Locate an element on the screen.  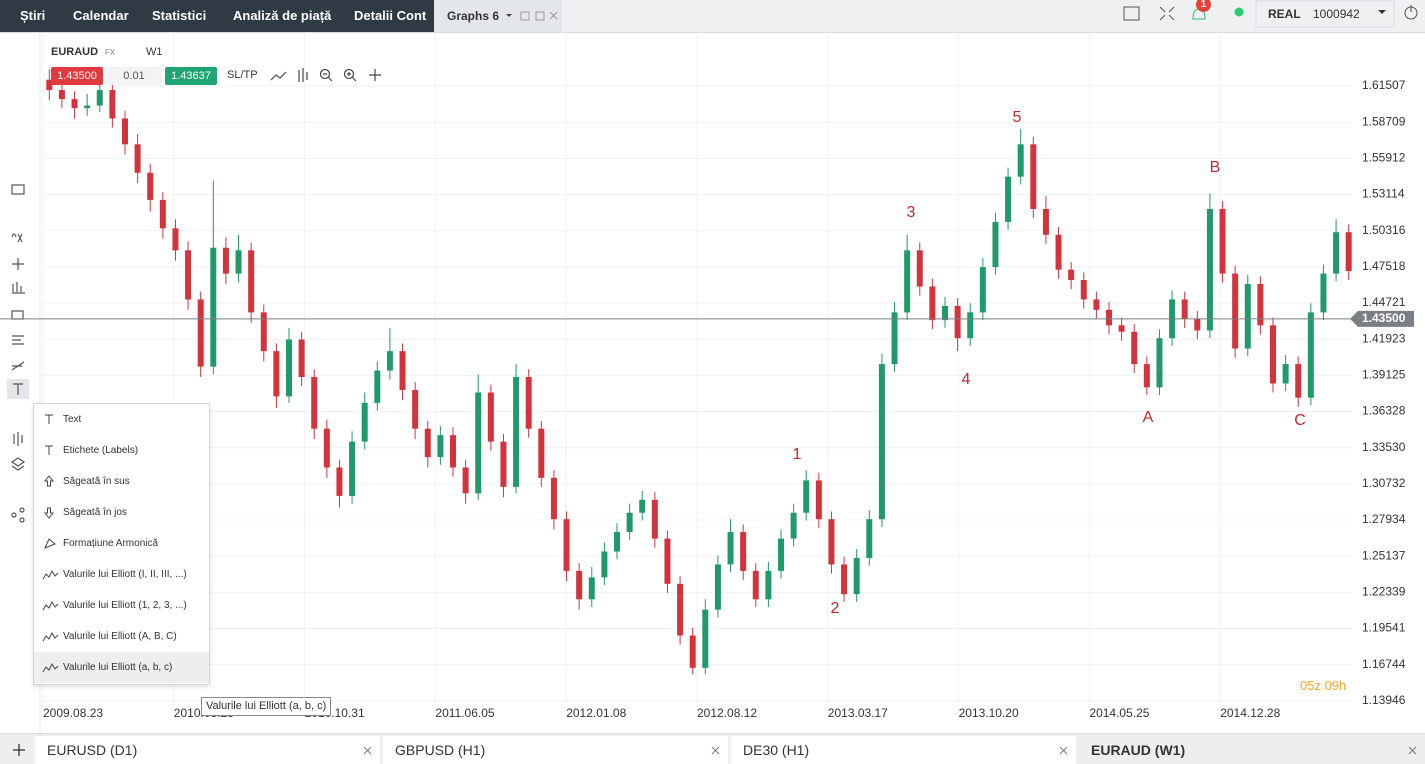
menu-item: Valurile lui Elliott (A, B, C) is located at coordinates (121, 636).